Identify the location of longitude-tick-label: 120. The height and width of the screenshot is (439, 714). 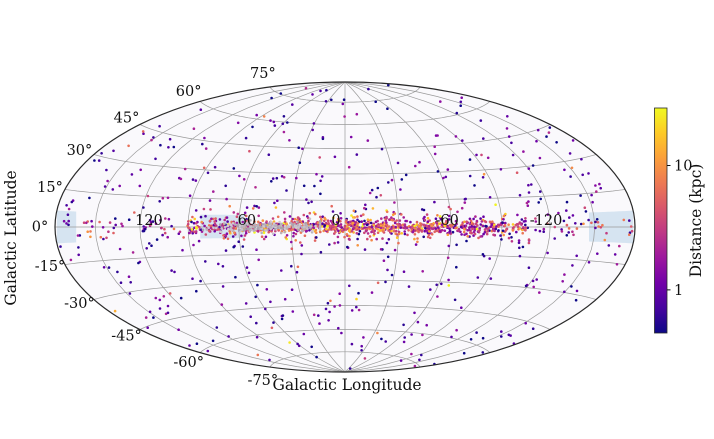
(149, 221).